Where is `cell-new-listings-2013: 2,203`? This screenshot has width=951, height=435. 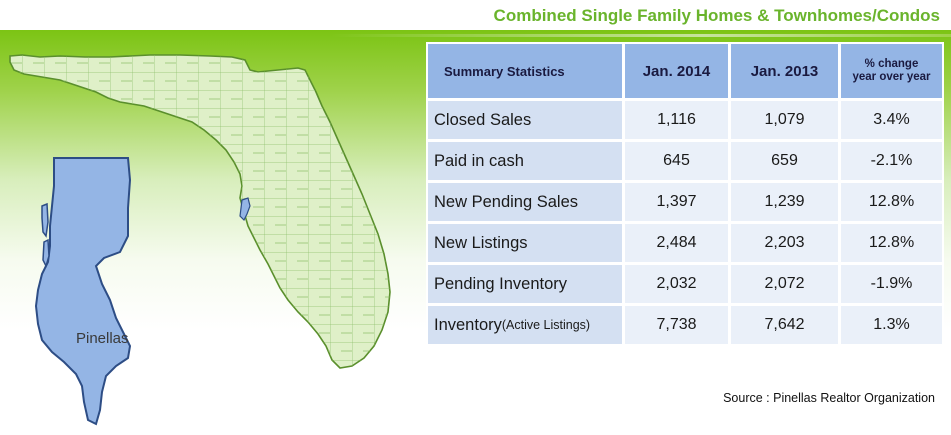
cell-new-listings-2013: 2,203 is located at coordinates (784, 243).